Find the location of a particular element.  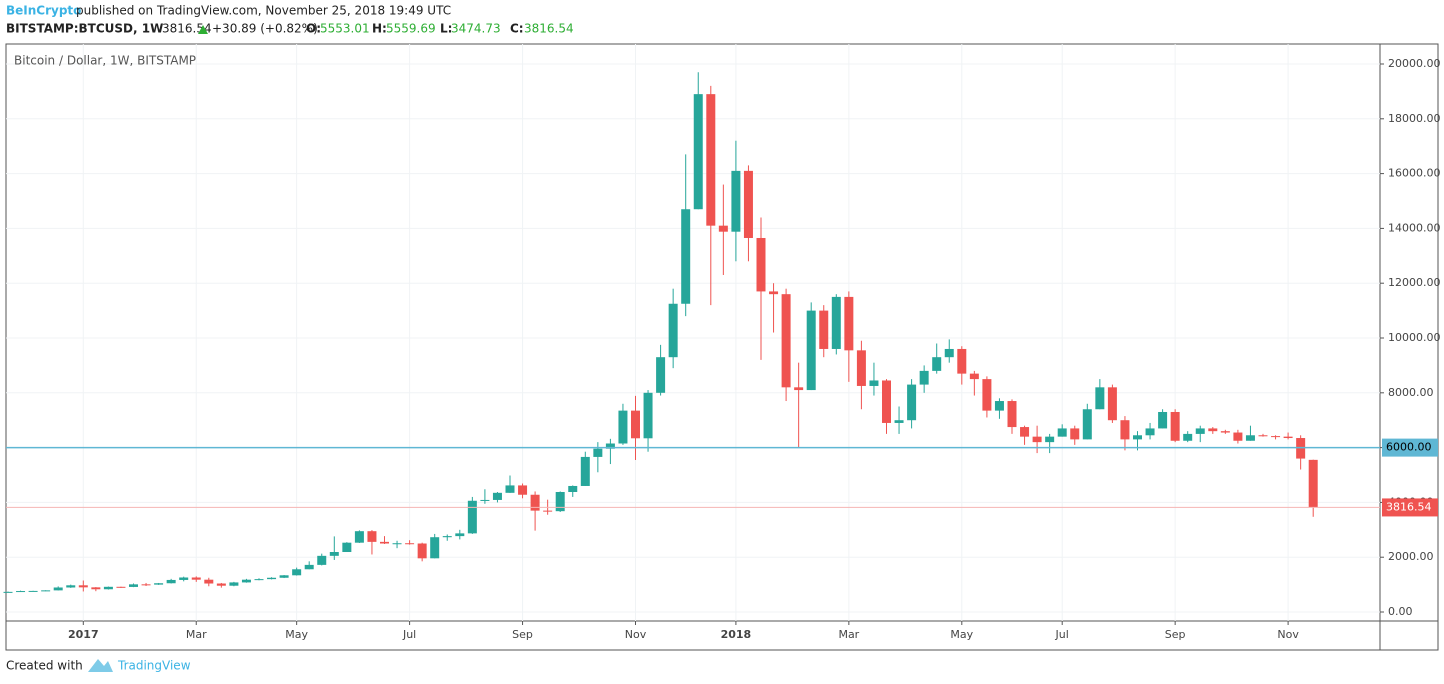

ohlc-label: L: is located at coordinates (446, 29).